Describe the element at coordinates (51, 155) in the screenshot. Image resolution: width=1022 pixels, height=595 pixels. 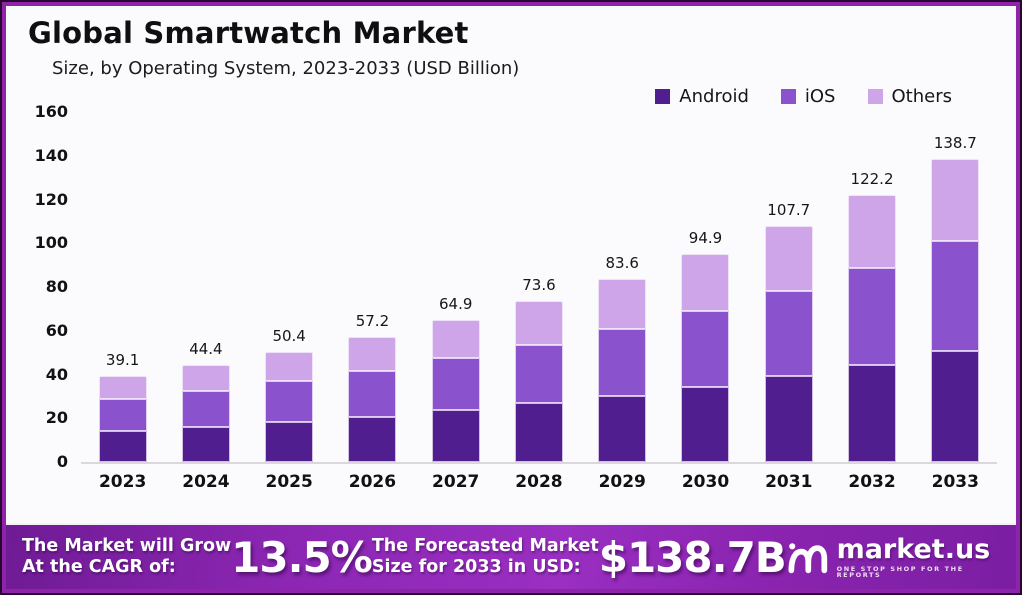
I see `y-axis-tick: 140` at that location.